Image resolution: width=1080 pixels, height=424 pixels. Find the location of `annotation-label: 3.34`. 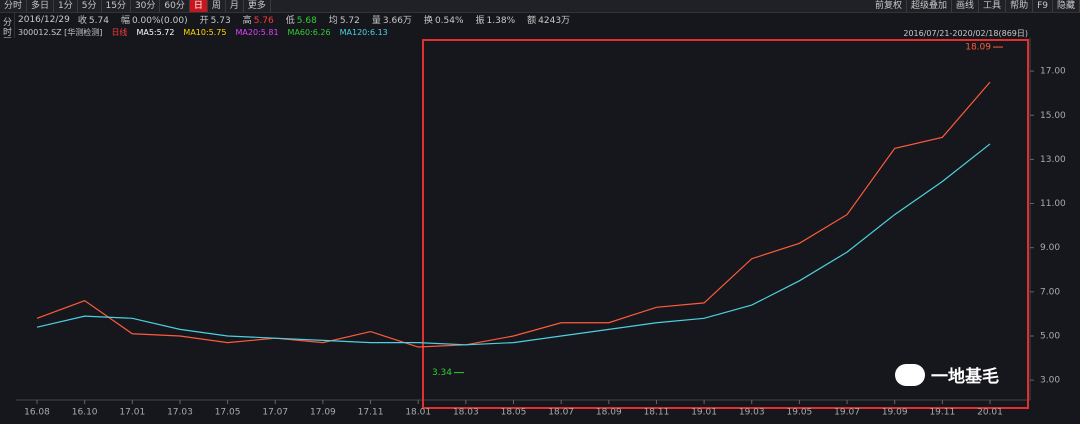

annotation-label: 3.34 is located at coordinates (442, 373).